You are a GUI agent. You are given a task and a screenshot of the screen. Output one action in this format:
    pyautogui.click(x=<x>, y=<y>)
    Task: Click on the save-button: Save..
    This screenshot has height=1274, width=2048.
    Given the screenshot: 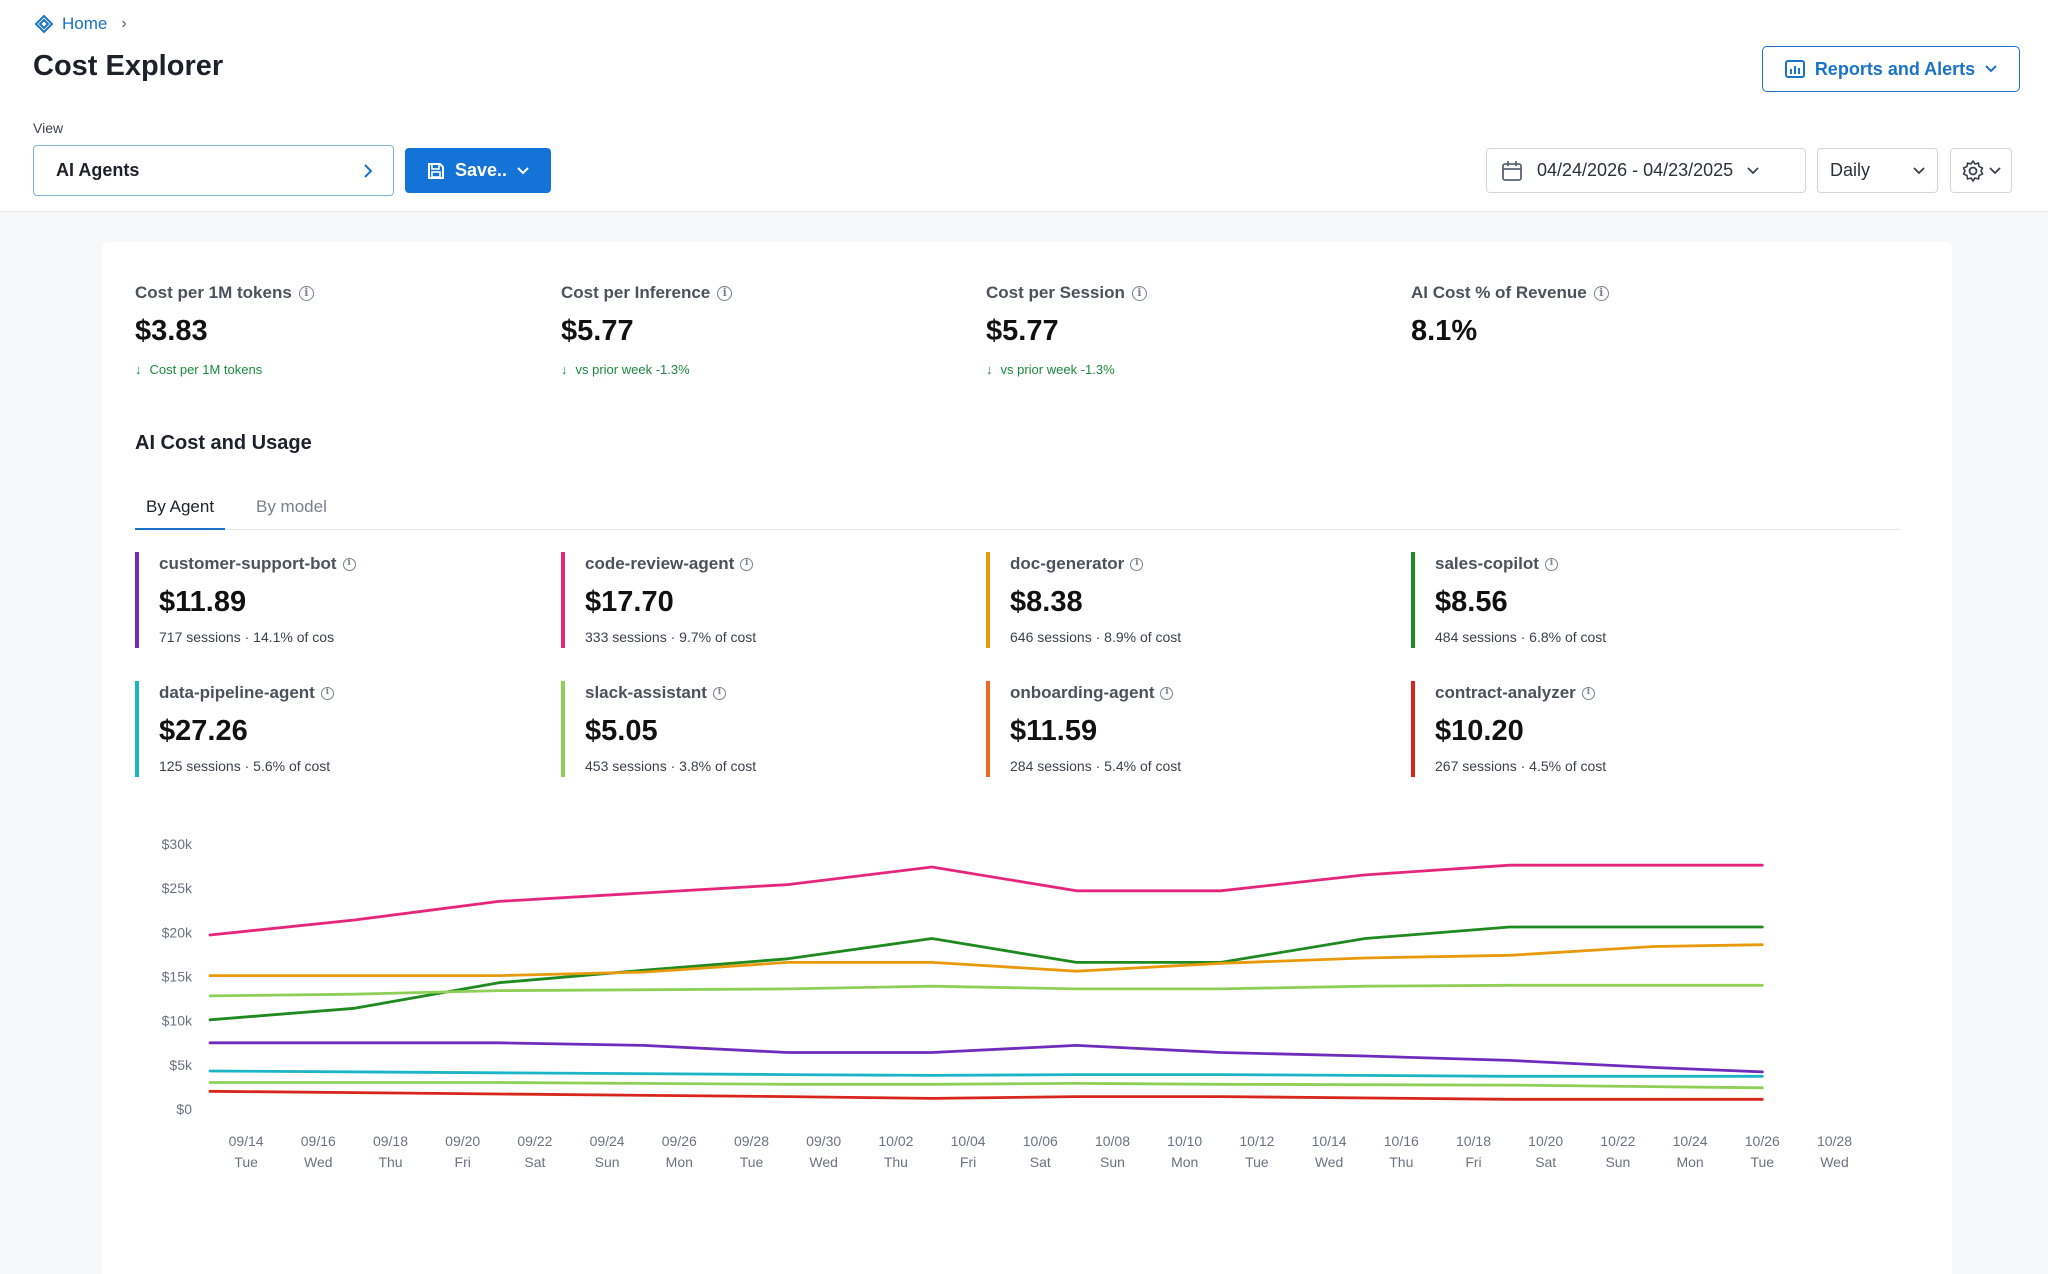 What is the action you would take?
    pyautogui.click(x=478, y=170)
    